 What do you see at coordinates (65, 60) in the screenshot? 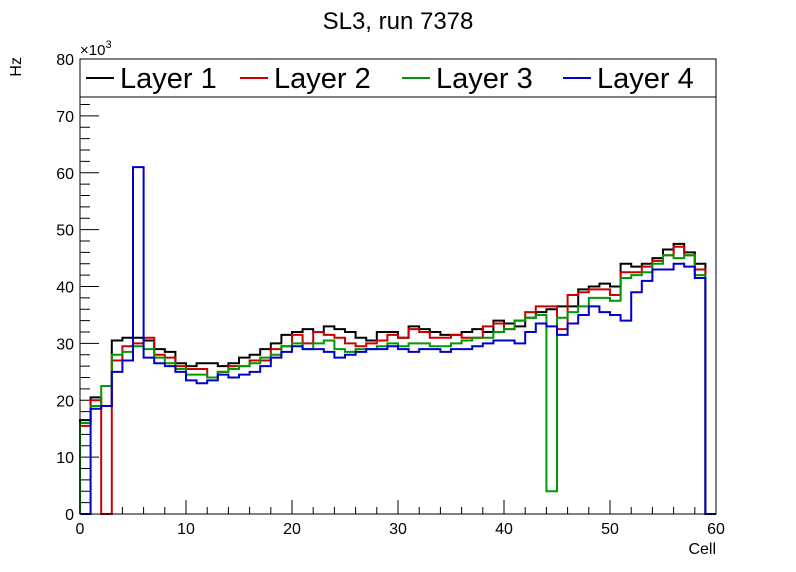
I see `y-tick-label: 80` at bounding box center [65, 60].